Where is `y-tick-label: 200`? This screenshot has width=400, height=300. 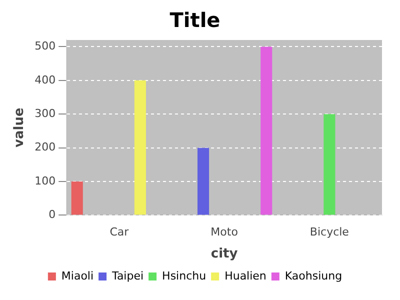 y-tick-label: 200 is located at coordinates (45, 147).